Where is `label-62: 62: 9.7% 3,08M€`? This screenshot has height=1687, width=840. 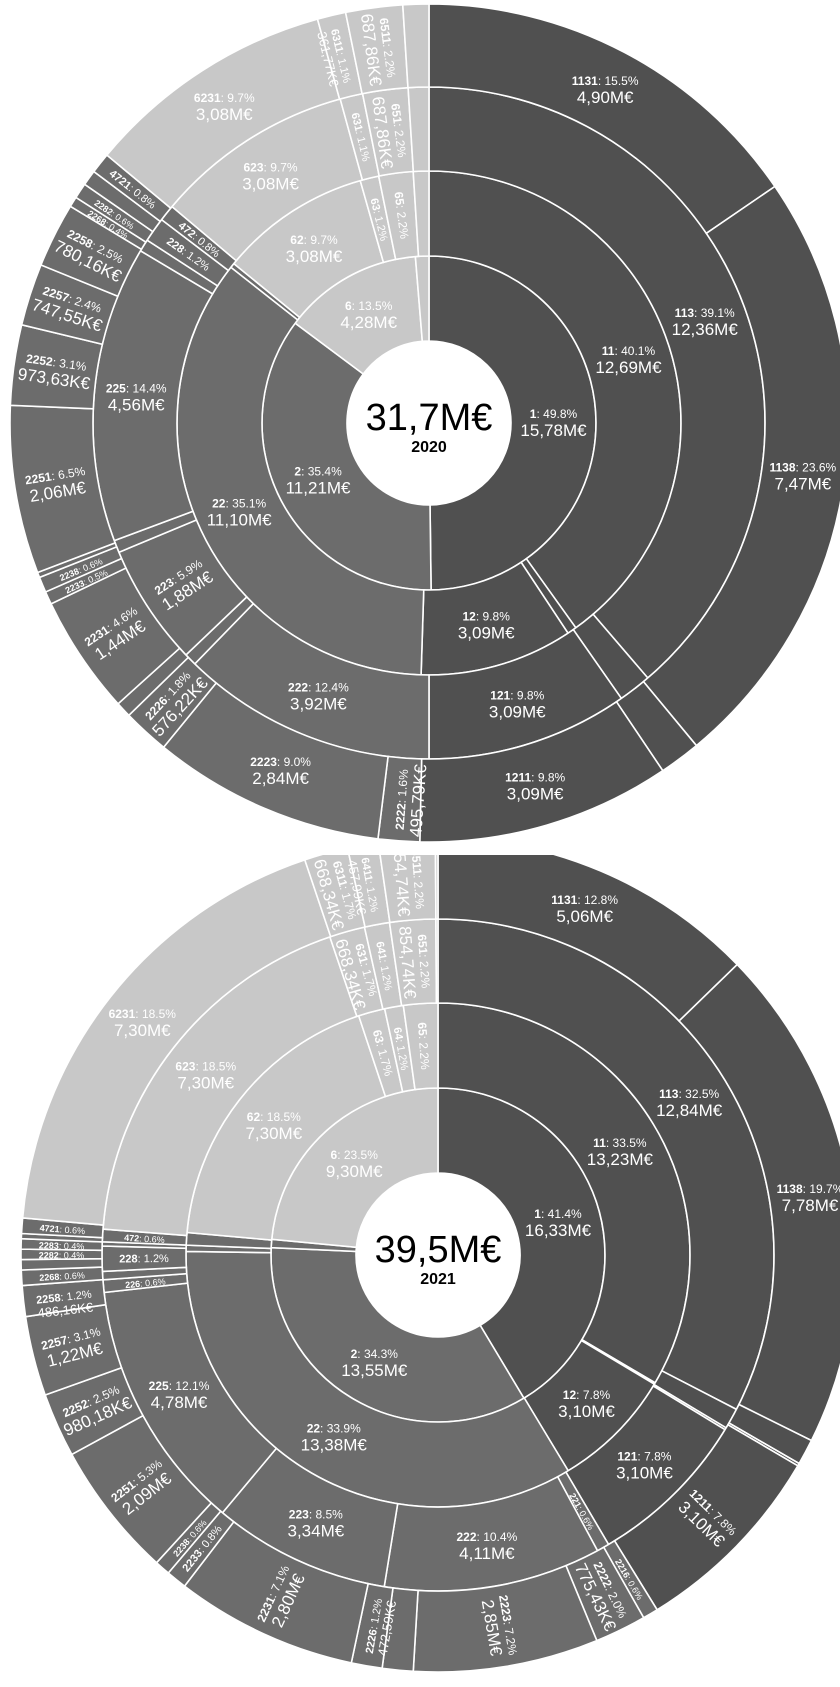
label-62: 62: 9.7% 3,08M€ is located at coordinates (314, 249).